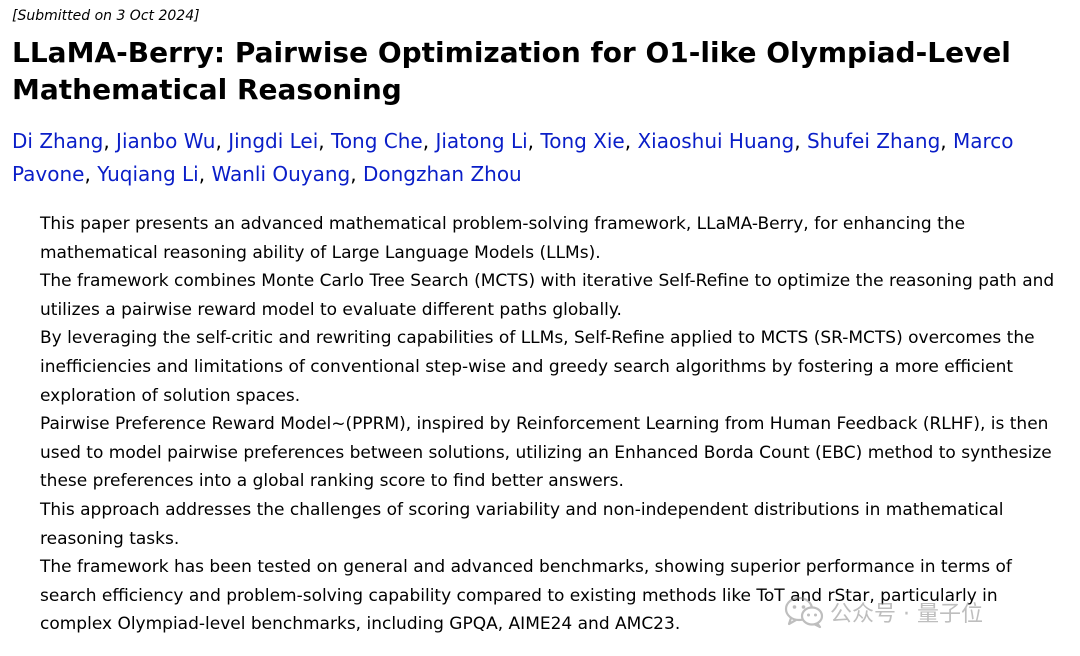  Describe the element at coordinates (377, 141) in the screenshot. I see `author-link: Tong Che` at that location.